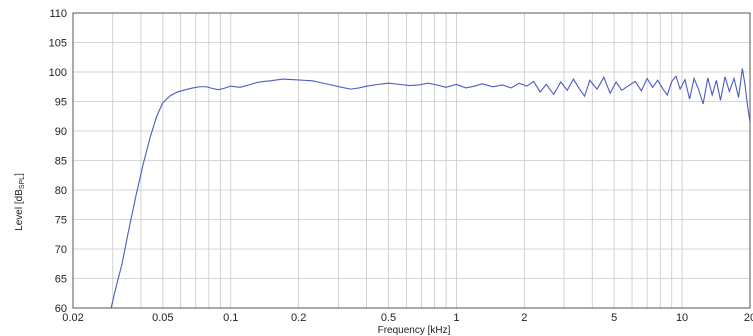 Image resolution: width=753 pixels, height=336 pixels. Describe the element at coordinates (61, 250) in the screenshot. I see `y-tick-label: 70` at that location.